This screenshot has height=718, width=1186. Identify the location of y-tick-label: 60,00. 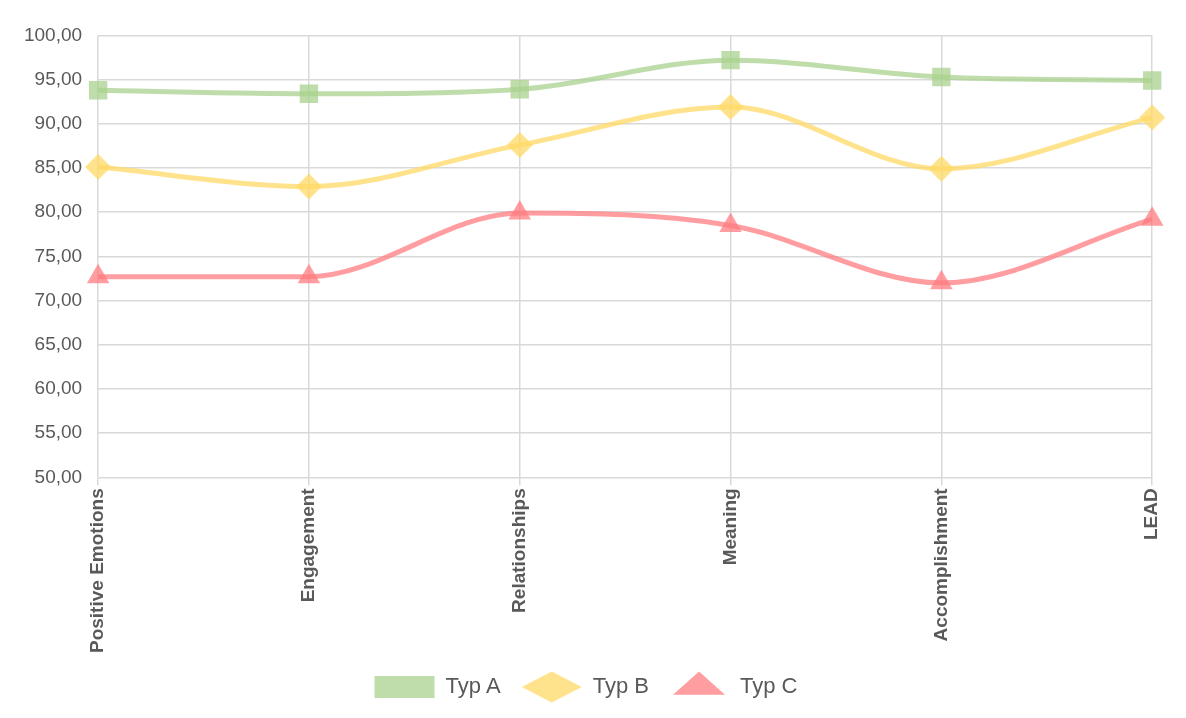
(58, 388).